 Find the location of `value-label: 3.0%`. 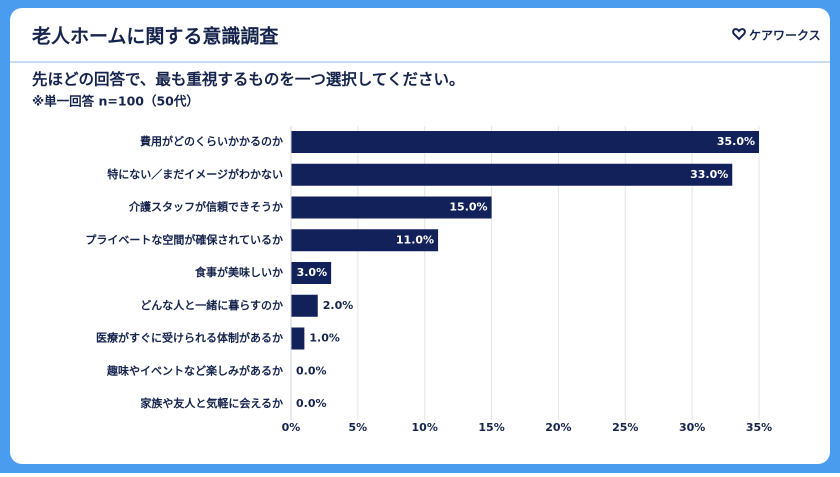

value-label: 3.0% is located at coordinates (312, 272).